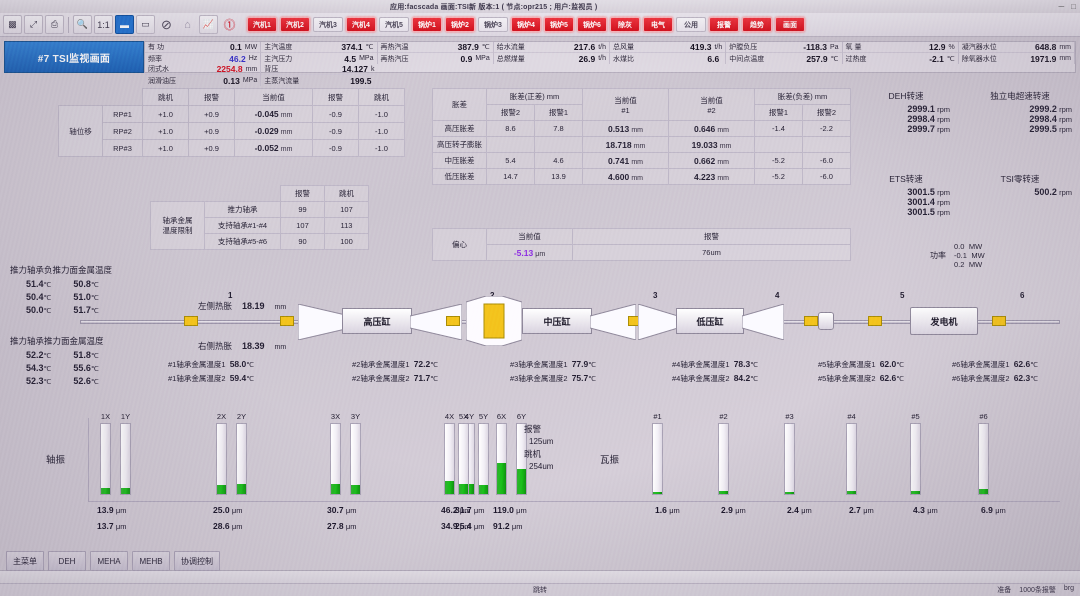  What do you see at coordinates (1073, 6) in the screenshot?
I see `maximize-button: □` at bounding box center [1073, 6].